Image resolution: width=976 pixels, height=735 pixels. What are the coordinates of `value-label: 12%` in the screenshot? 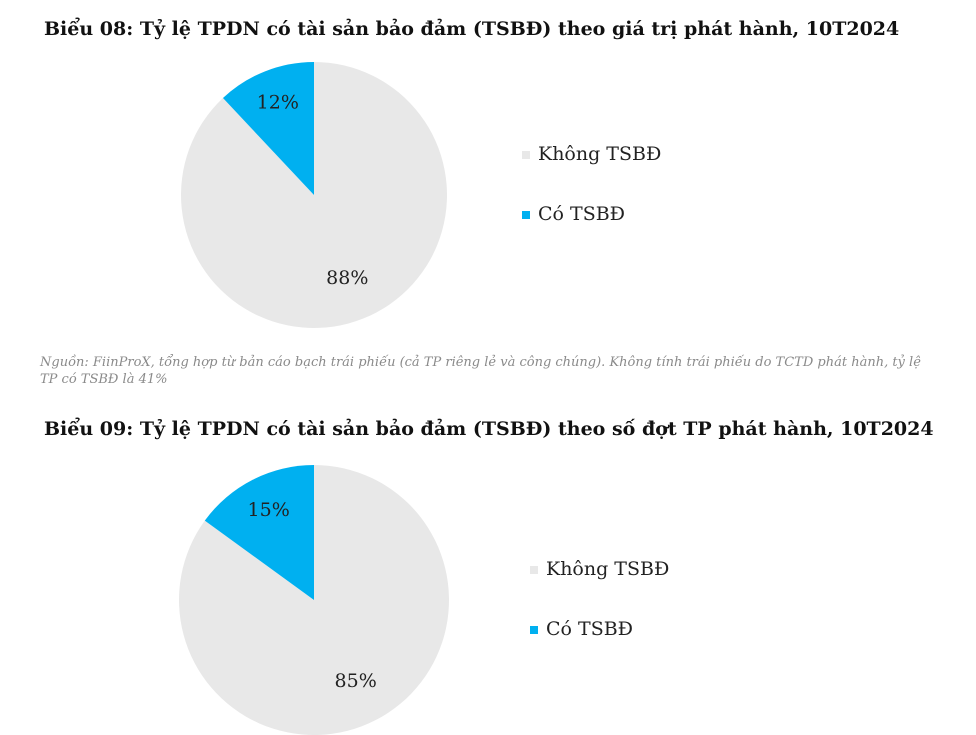 It's located at (278, 102).